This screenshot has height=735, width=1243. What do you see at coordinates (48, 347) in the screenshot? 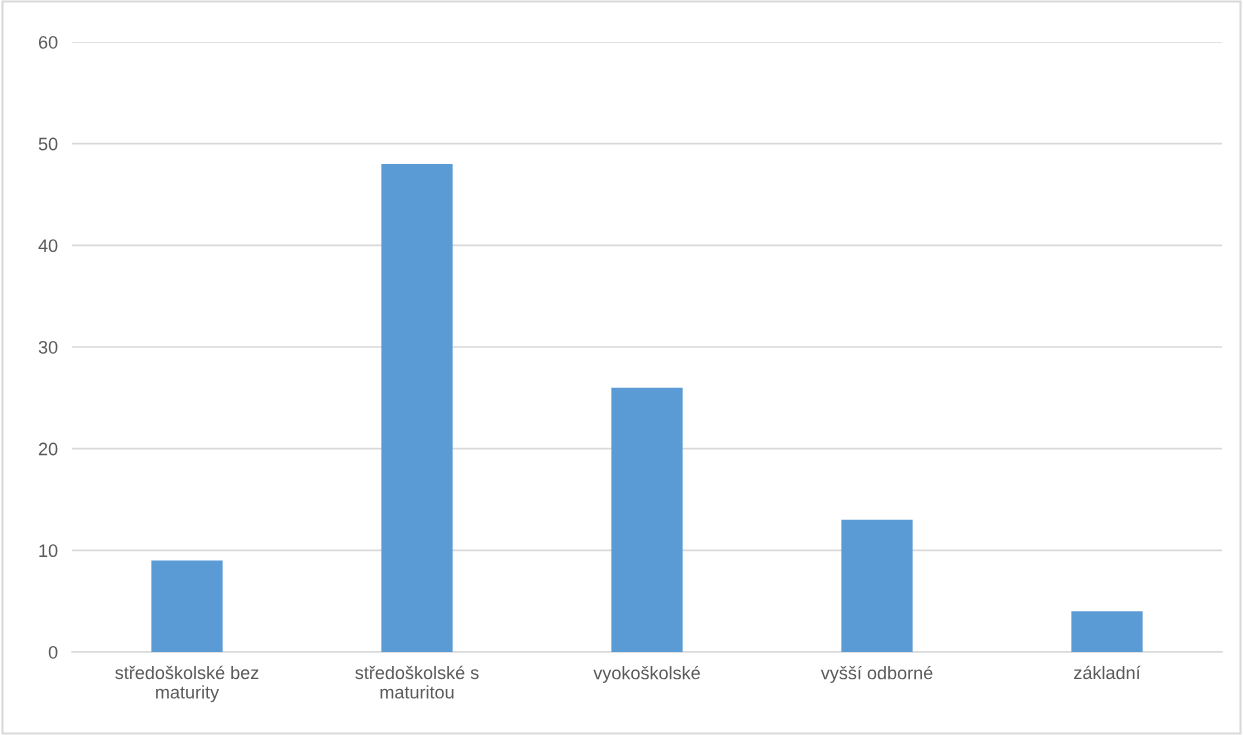
I see `y-tick-label: 30` at bounding box center [48, 347].